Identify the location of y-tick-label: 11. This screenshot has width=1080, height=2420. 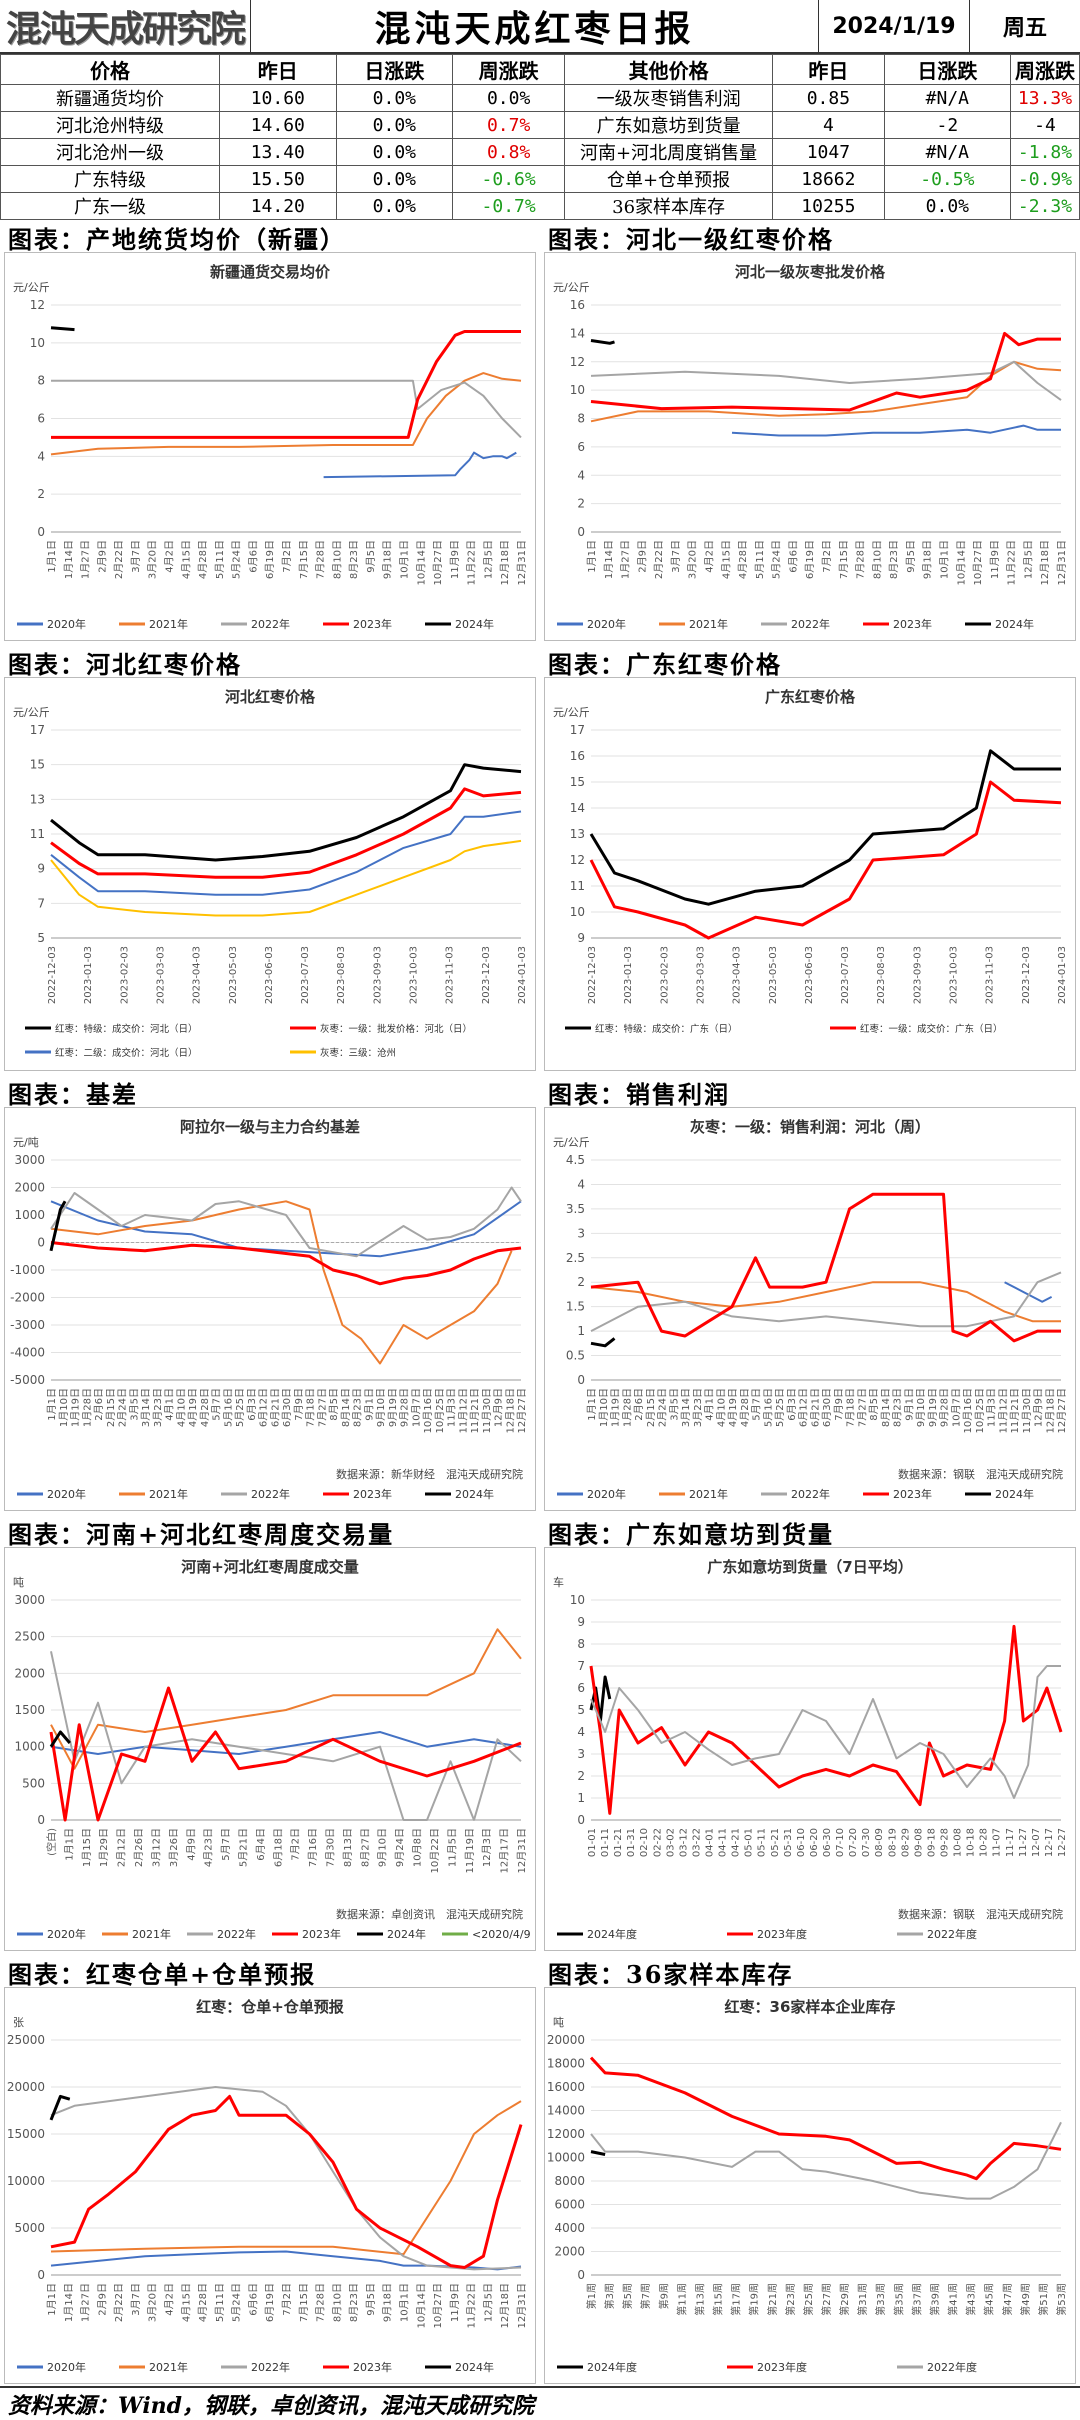
(37, 834).